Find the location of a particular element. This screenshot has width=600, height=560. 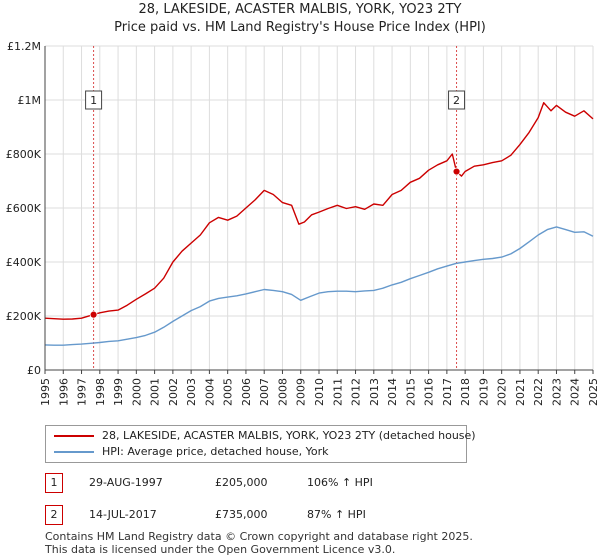

x-tick-label: 1996 is located at coordinates (63, 392).